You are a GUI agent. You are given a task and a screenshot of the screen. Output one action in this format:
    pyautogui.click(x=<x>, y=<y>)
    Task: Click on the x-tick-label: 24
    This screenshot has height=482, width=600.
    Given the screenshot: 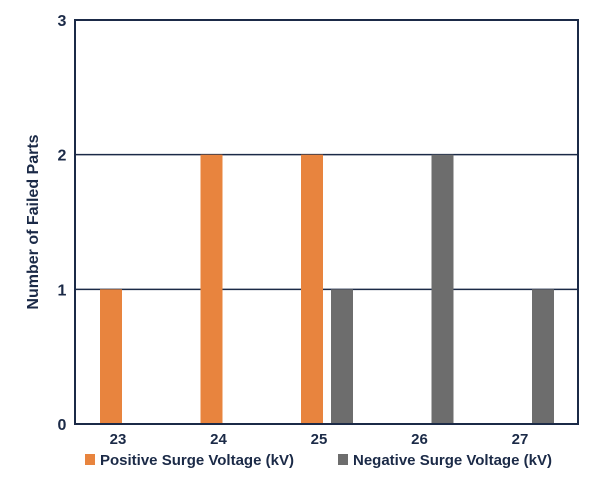 What is the action you would take?
    pyautogui.click(x=218, y=439)
    